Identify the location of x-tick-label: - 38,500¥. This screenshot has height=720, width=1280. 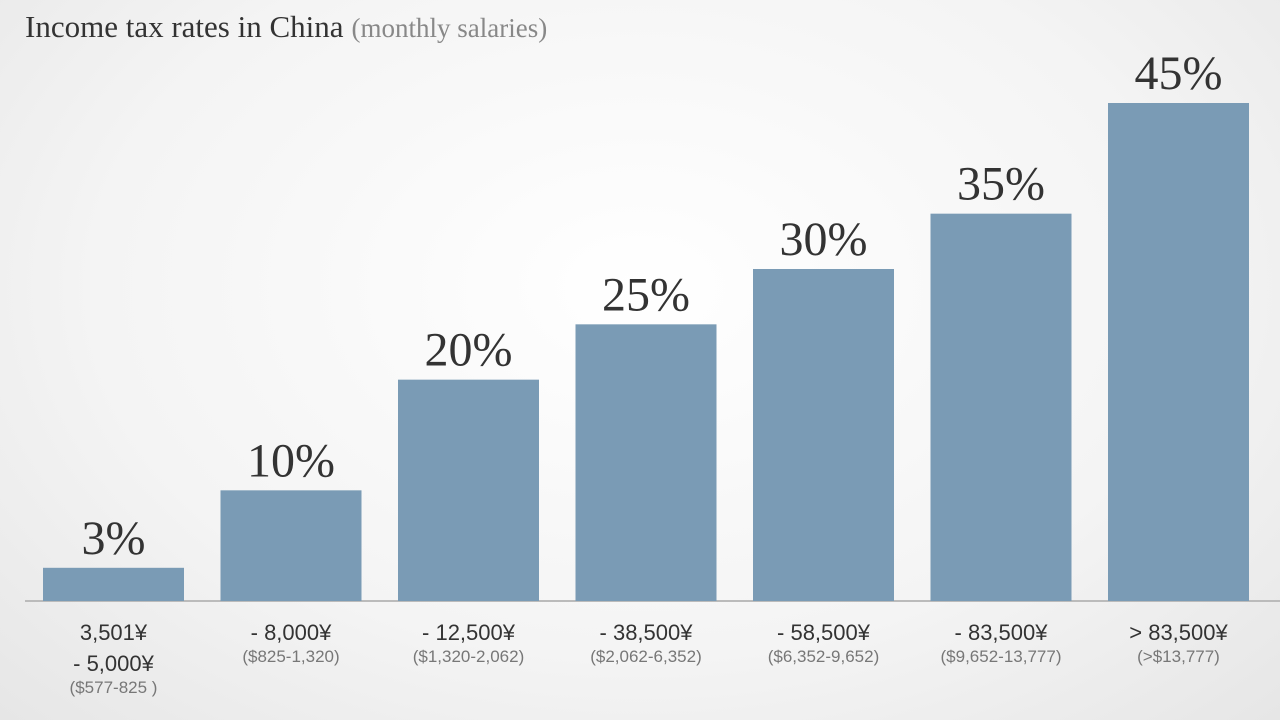
(647, 632).